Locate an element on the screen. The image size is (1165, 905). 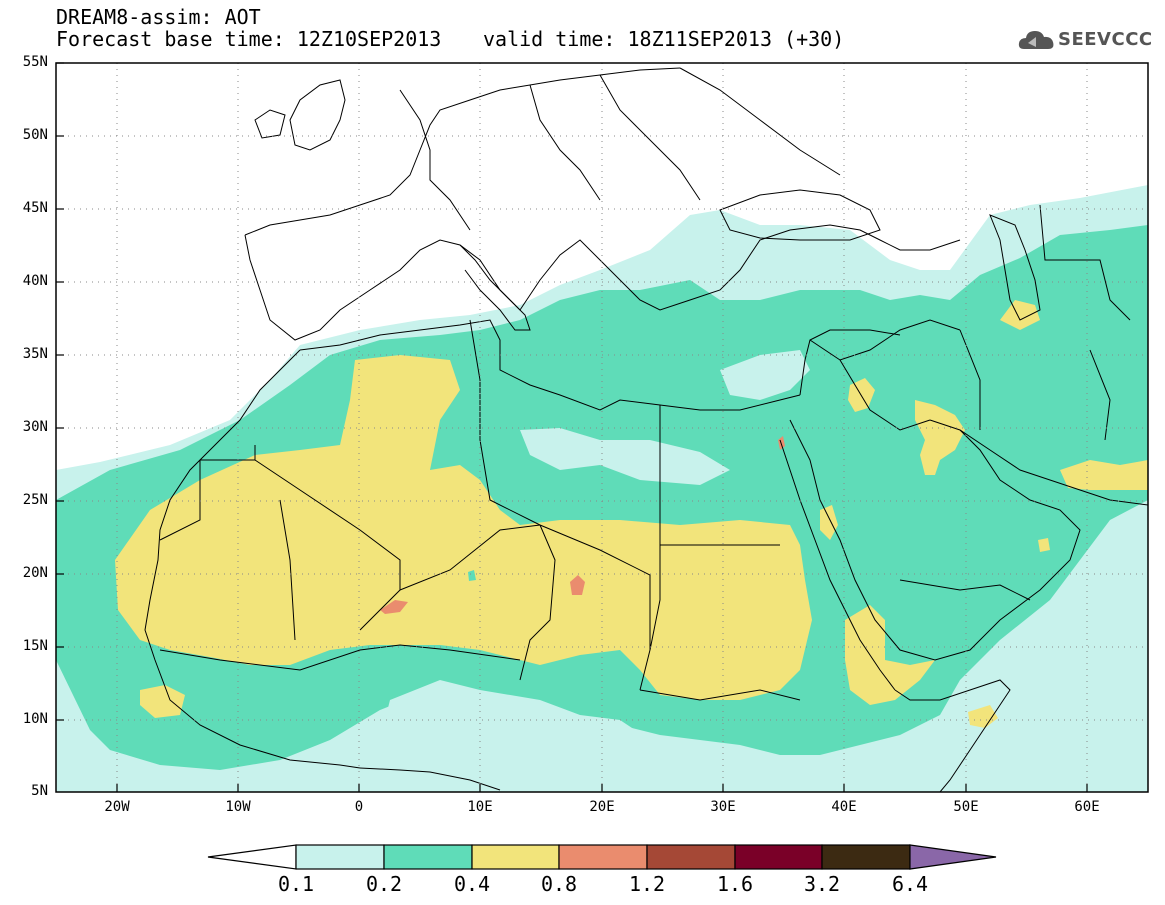
med-south-coast is located at coordinates (550, 365).